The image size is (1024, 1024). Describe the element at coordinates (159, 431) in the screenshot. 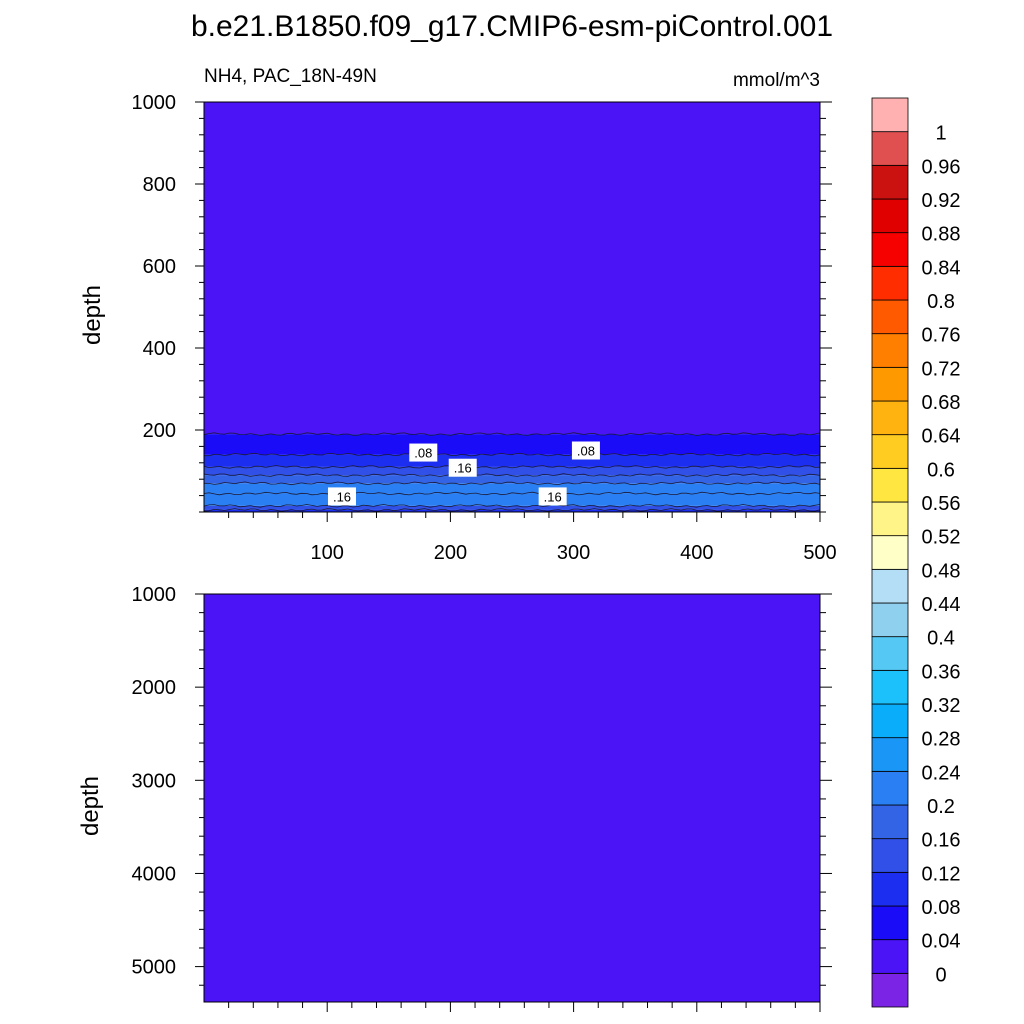

I see `y-tick-label: 200` at that location.